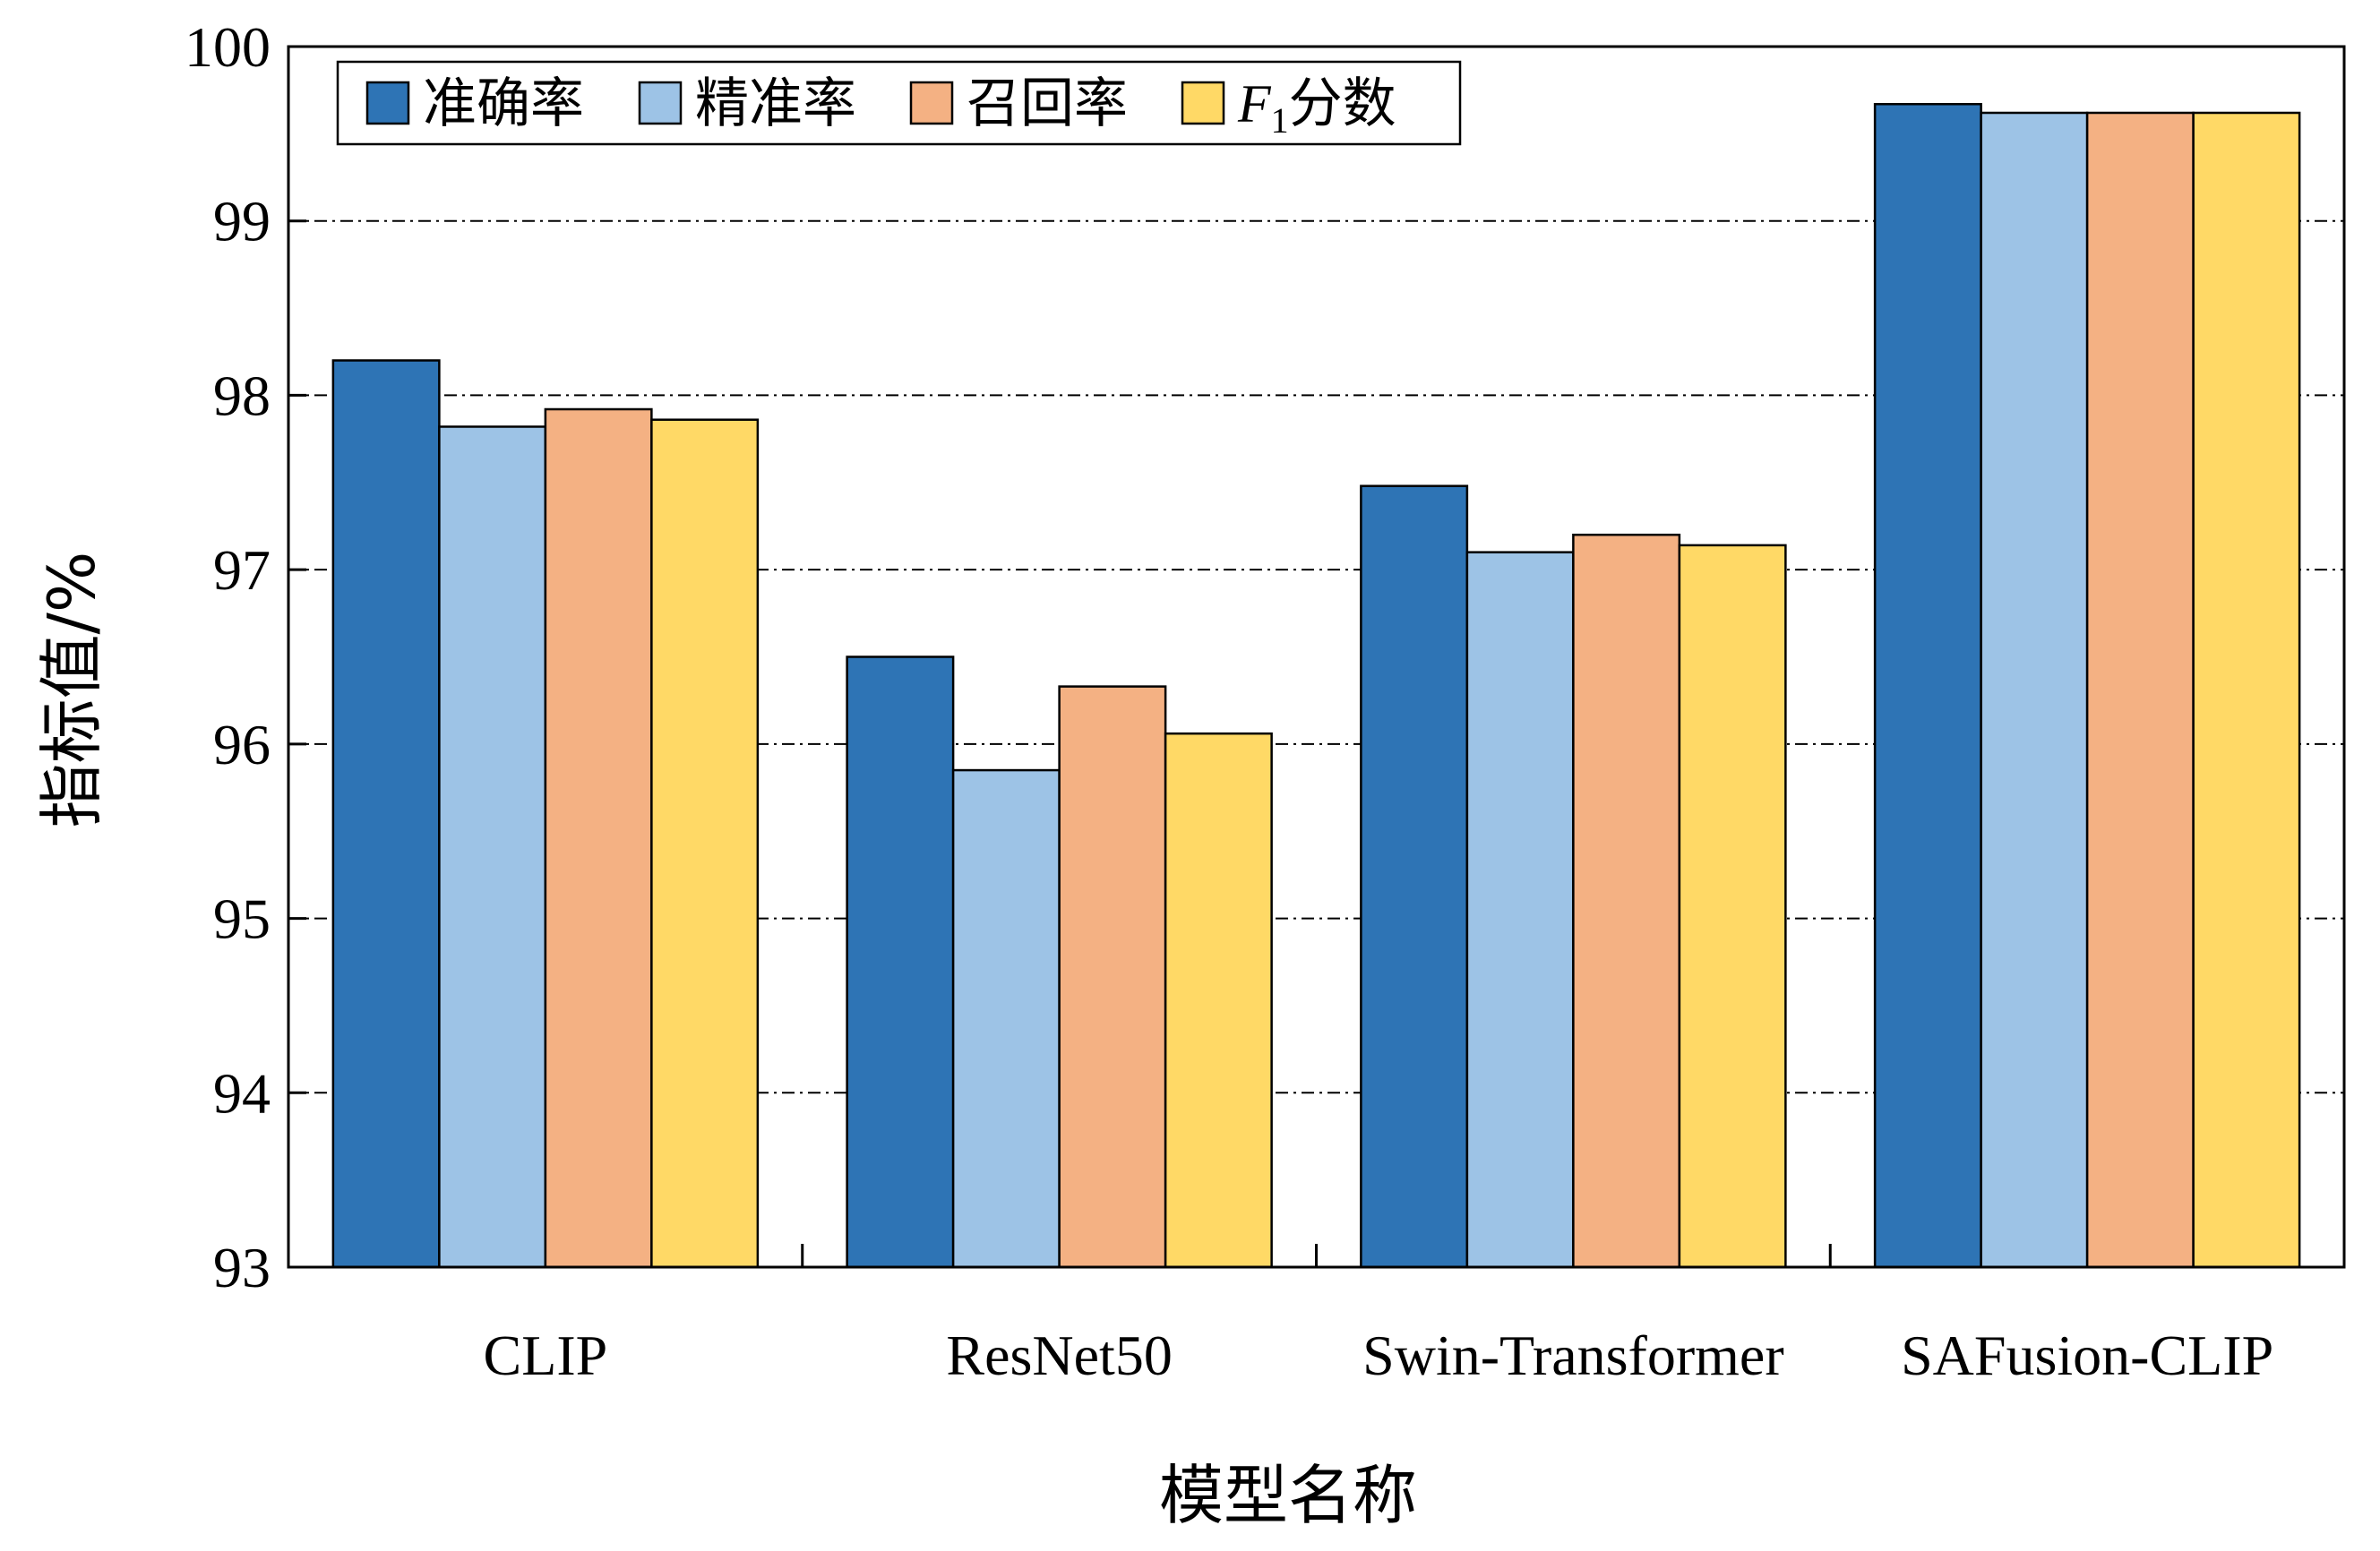 This screenshot has width=2380, height=1551. I want to click on y-tick-label: 98, so click(242, 395).